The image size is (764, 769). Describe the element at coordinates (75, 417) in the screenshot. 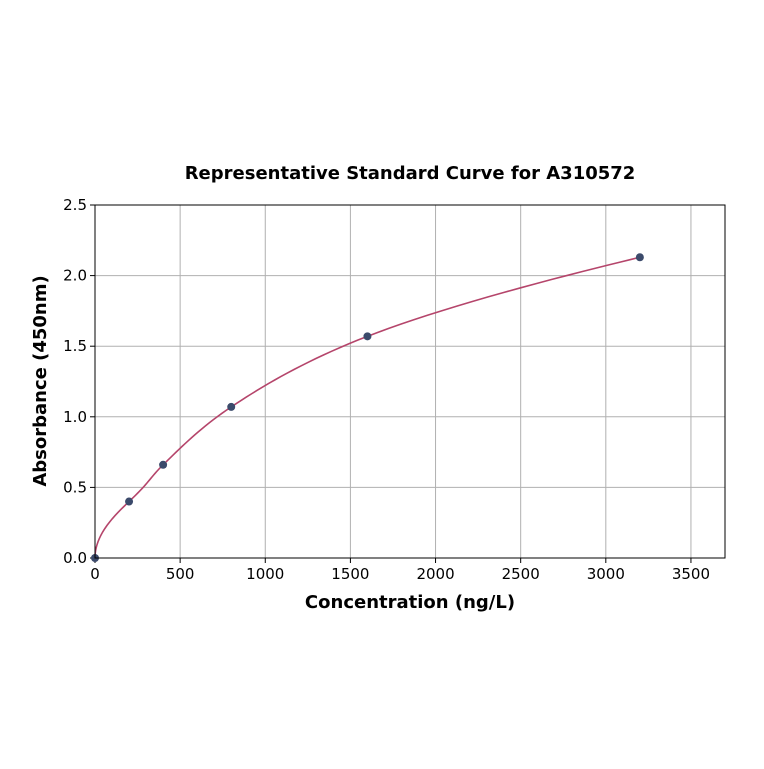

I see `y-tick-label: 1.0` at that location.